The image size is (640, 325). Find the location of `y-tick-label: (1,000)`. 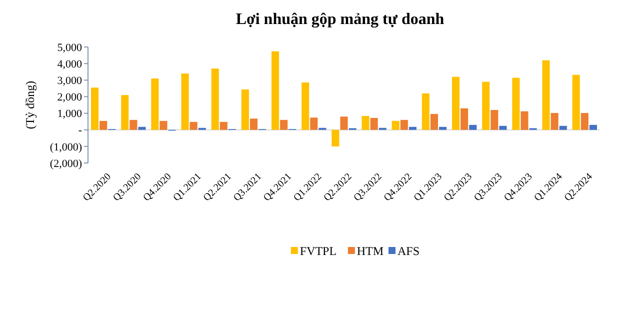

y-tick-label: (1,000) is located at coordinates (66, 147).